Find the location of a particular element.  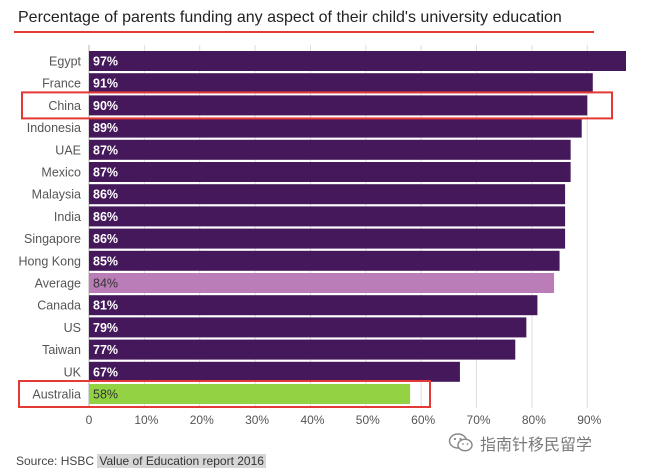

data-label-china: 90% is located at coordinates (105, 106).